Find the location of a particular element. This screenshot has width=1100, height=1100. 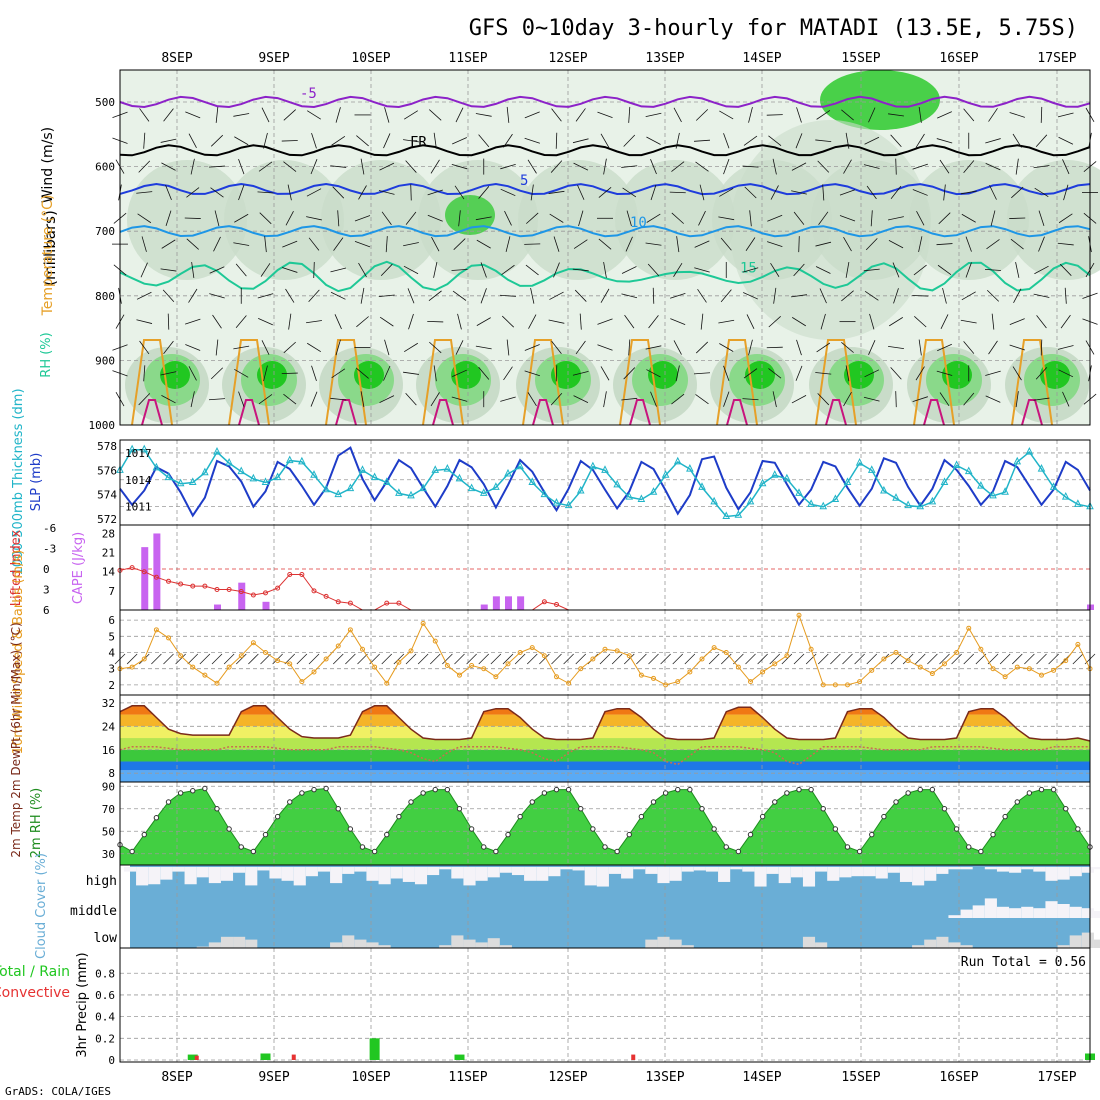

isotherm-label: FR is located at coordinates (418, 142).